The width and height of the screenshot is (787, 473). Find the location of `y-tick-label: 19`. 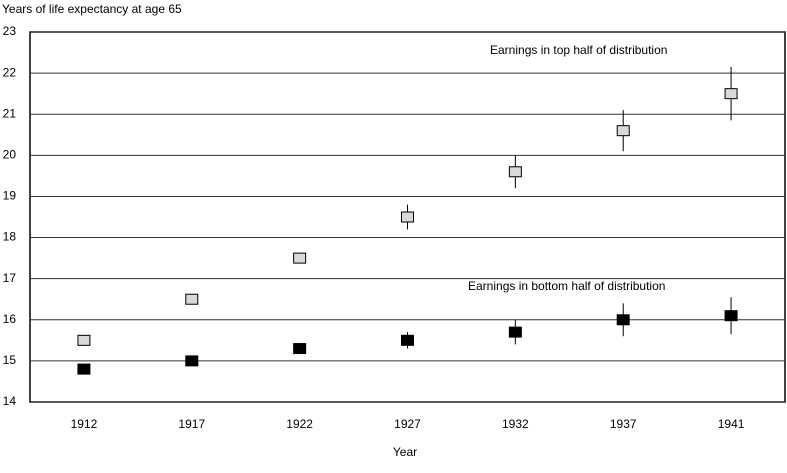

y-tick-label: 19 is located at coordinates (10, 196).